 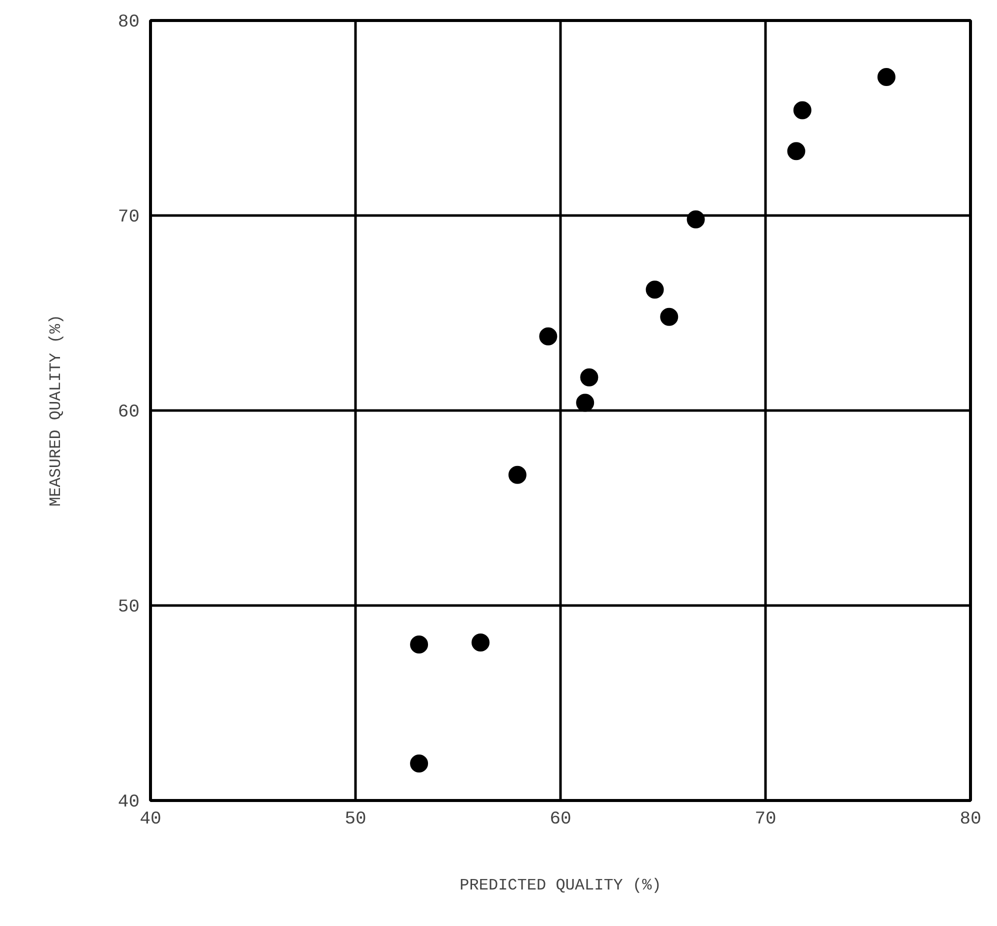 I want to click on y-tick-label: 50, so click(x=129, y=608).